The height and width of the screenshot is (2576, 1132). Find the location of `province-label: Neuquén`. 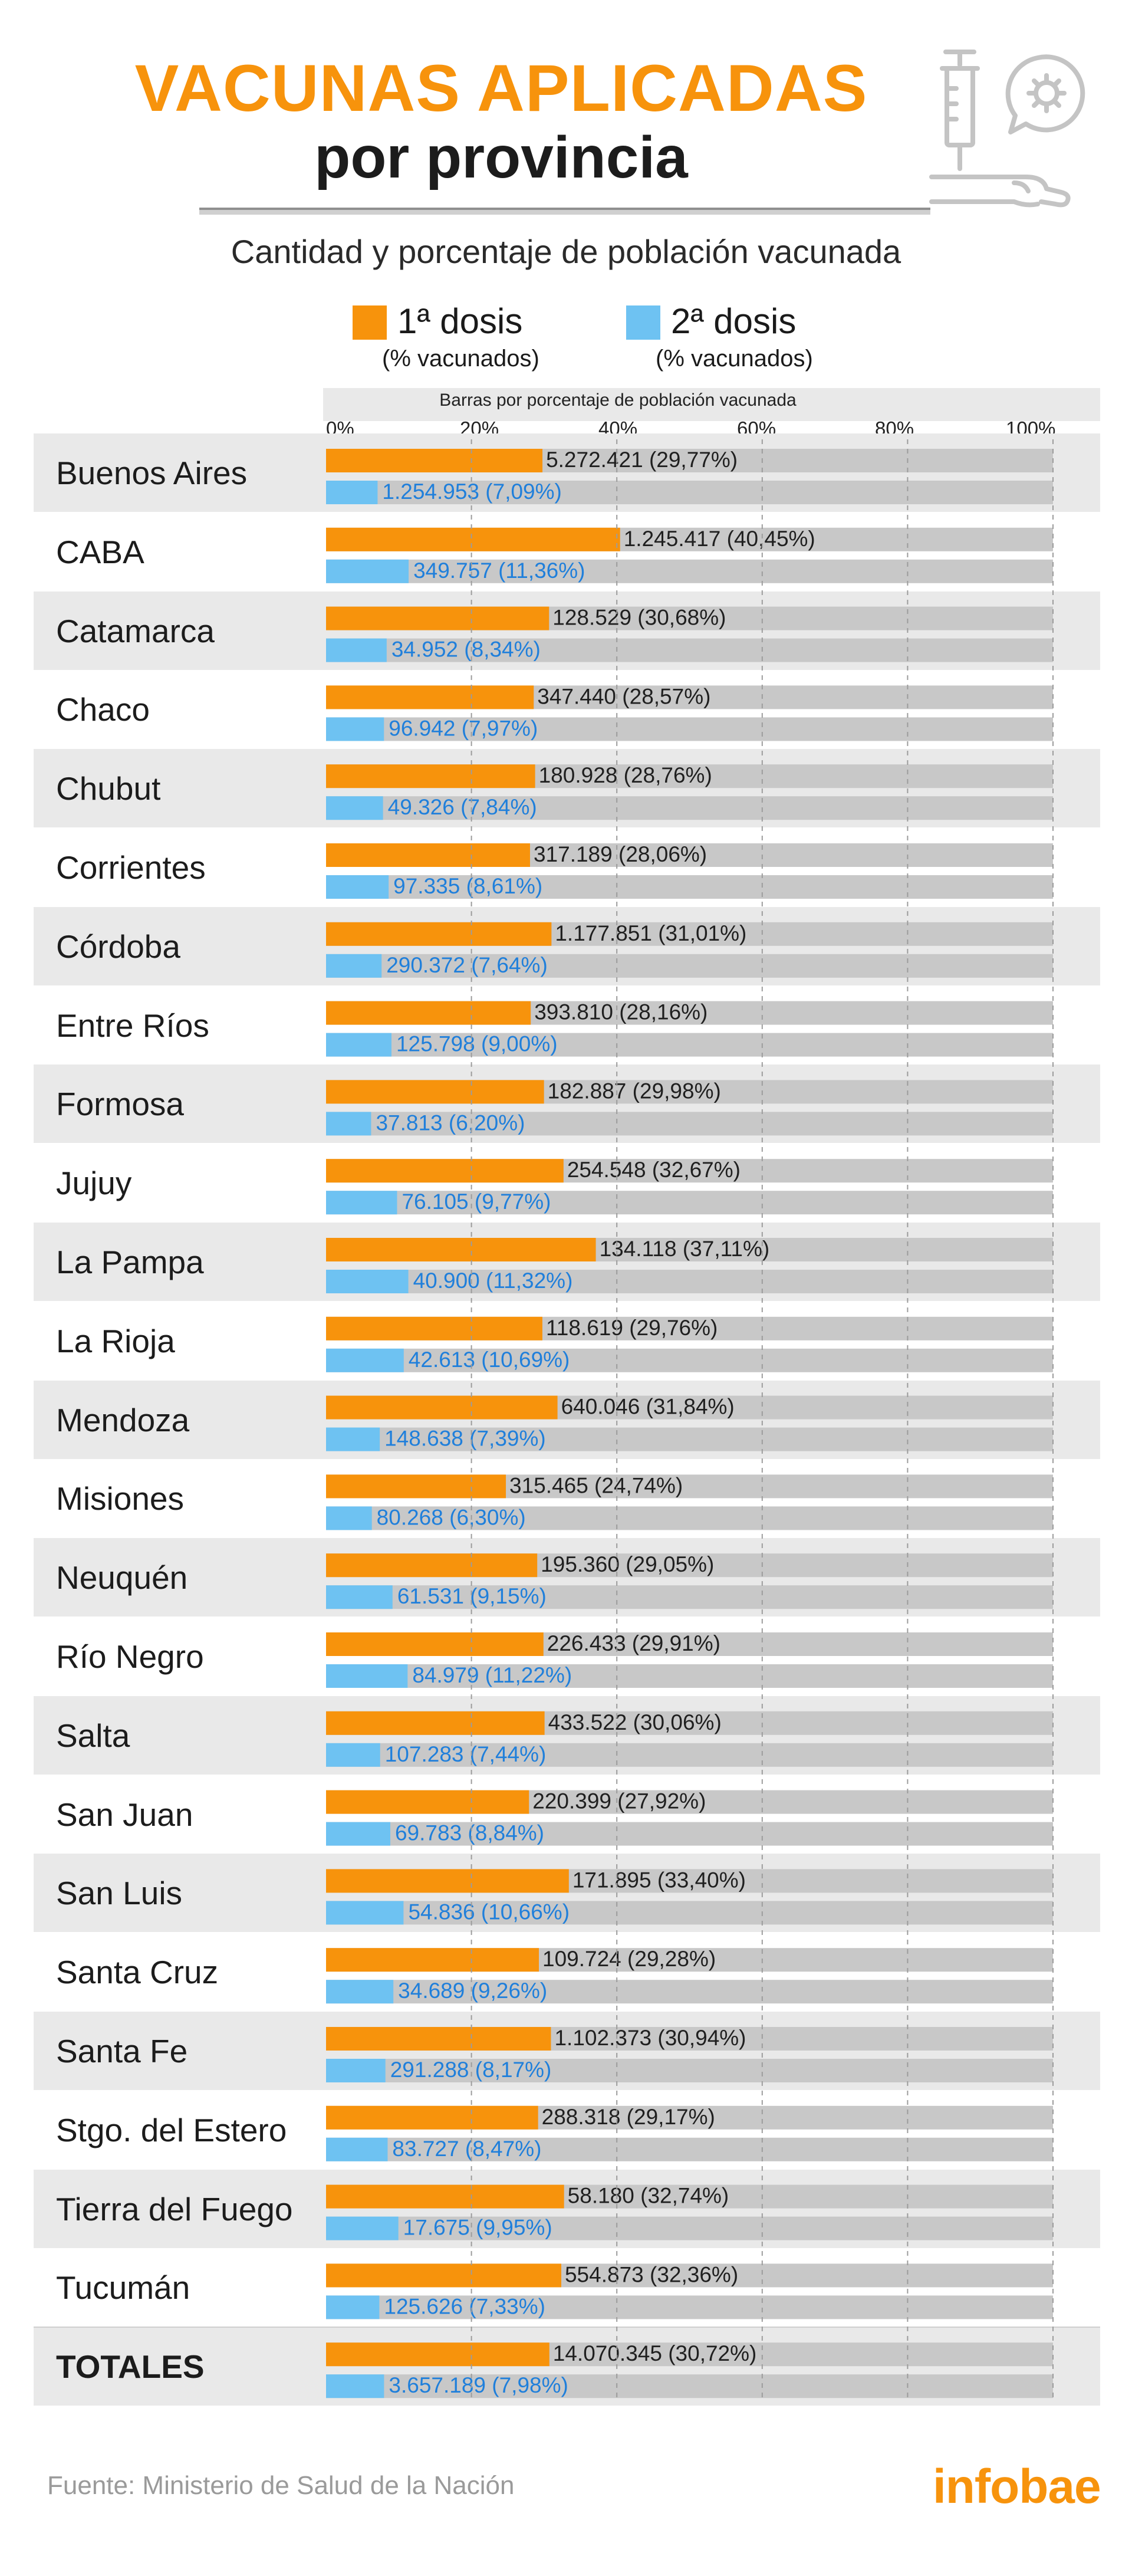

province-label: Neuquén is located at coordinates (122, 1577).